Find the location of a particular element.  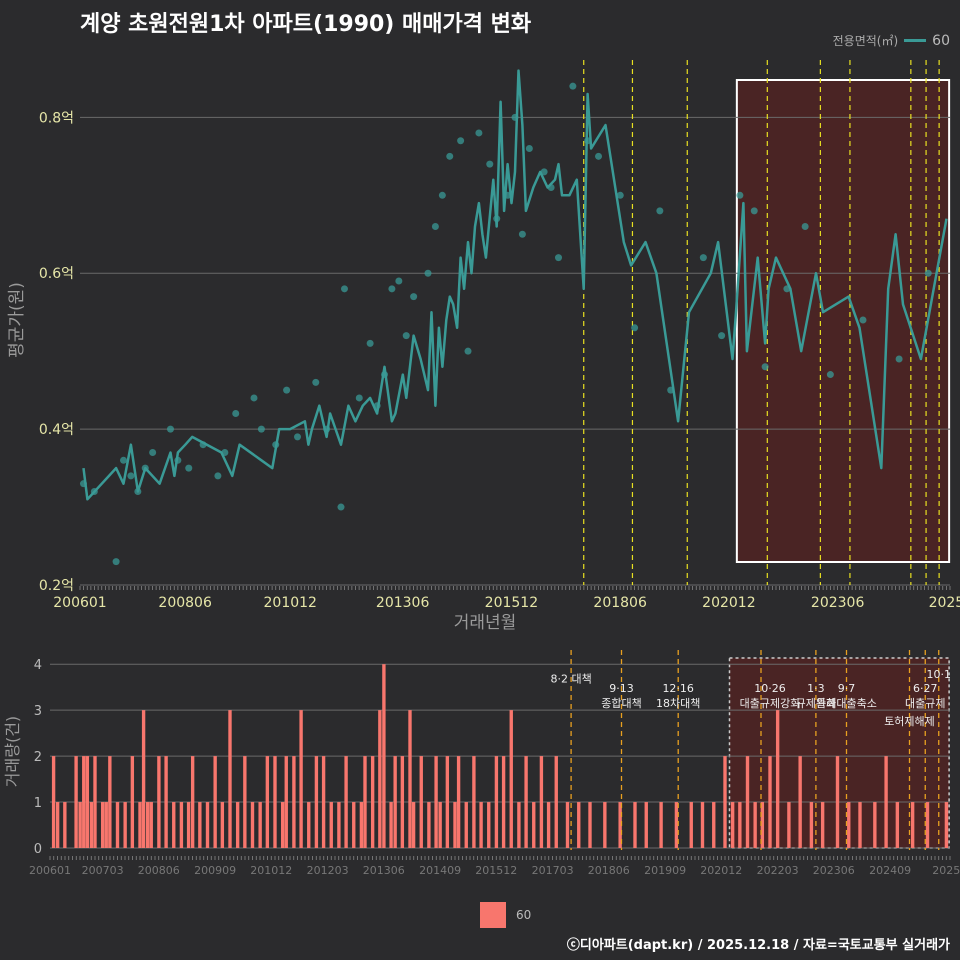

volume-legend: 60 is located at coordinates (505, 915).